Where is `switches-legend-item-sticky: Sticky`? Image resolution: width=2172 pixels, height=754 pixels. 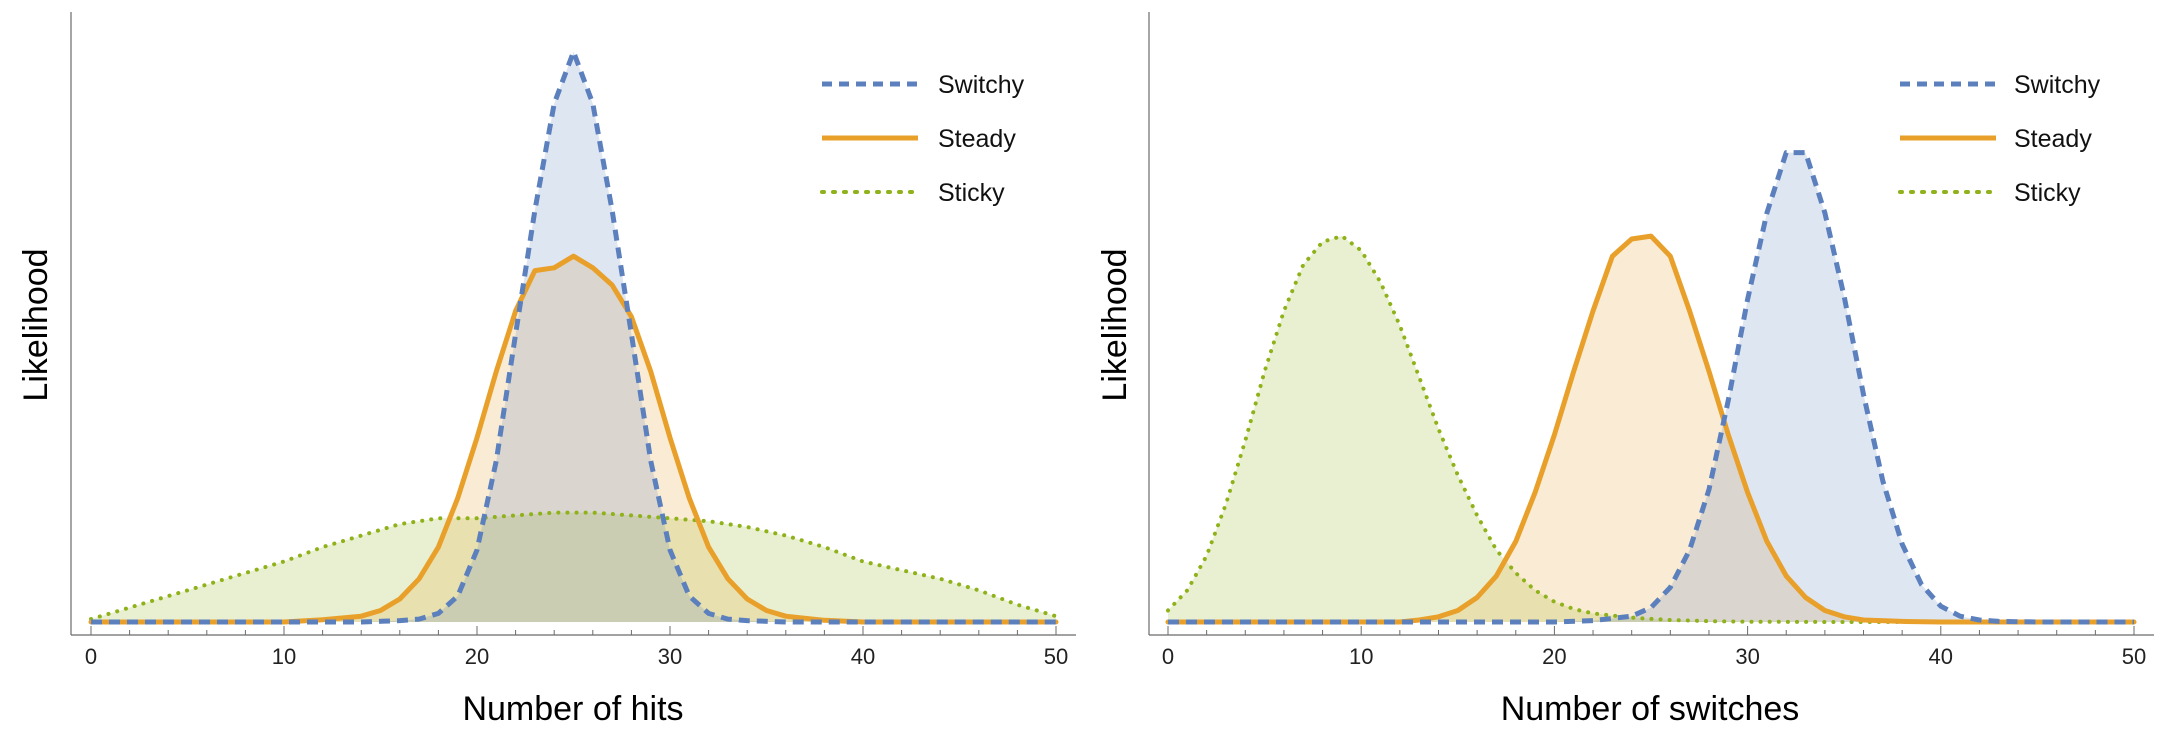
switches-legend-item-sticky: Sticky is located at coordinates (1989, 193).